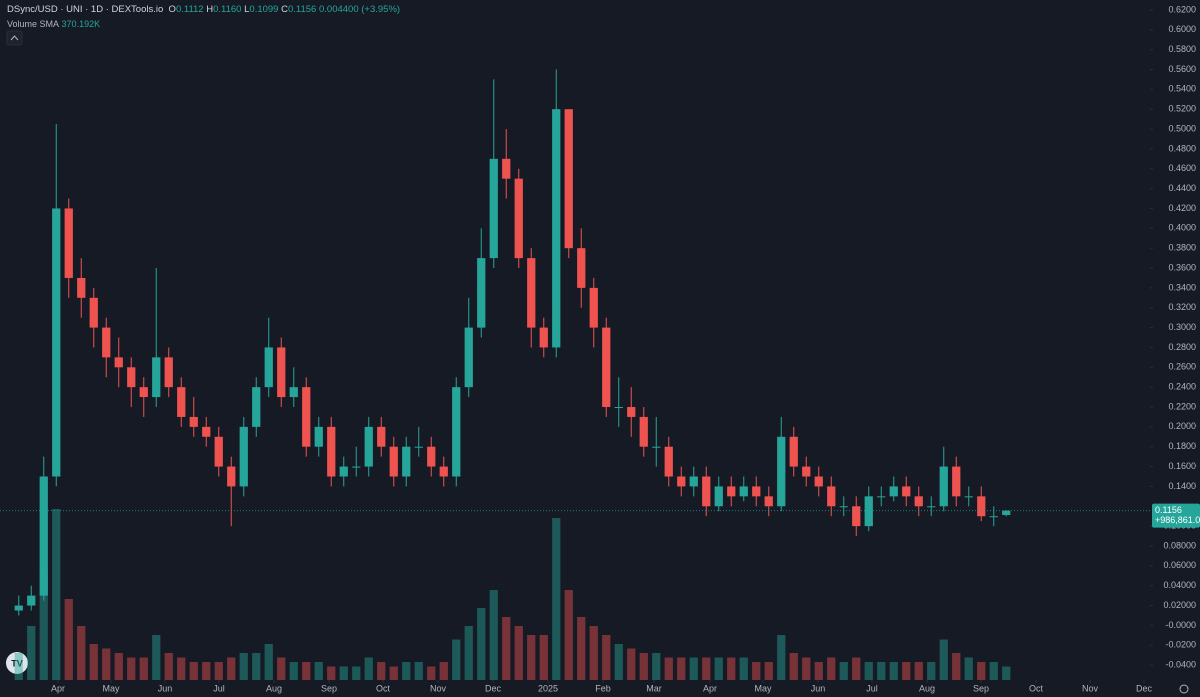 The width and height of the screenshot is (1200, 697). I want to click on last-price-tag, so click(1176, 515).